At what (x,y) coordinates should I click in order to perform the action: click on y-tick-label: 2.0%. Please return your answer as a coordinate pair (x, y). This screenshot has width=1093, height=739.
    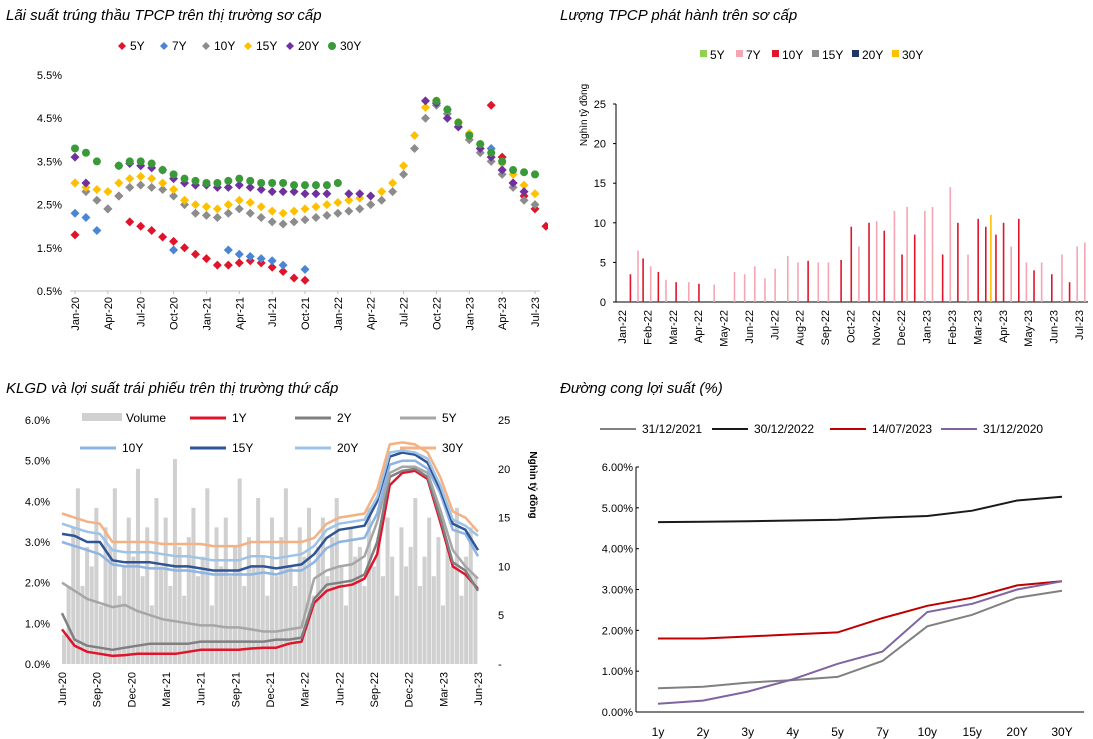
    Looking at the image, I should click on (37, 584).